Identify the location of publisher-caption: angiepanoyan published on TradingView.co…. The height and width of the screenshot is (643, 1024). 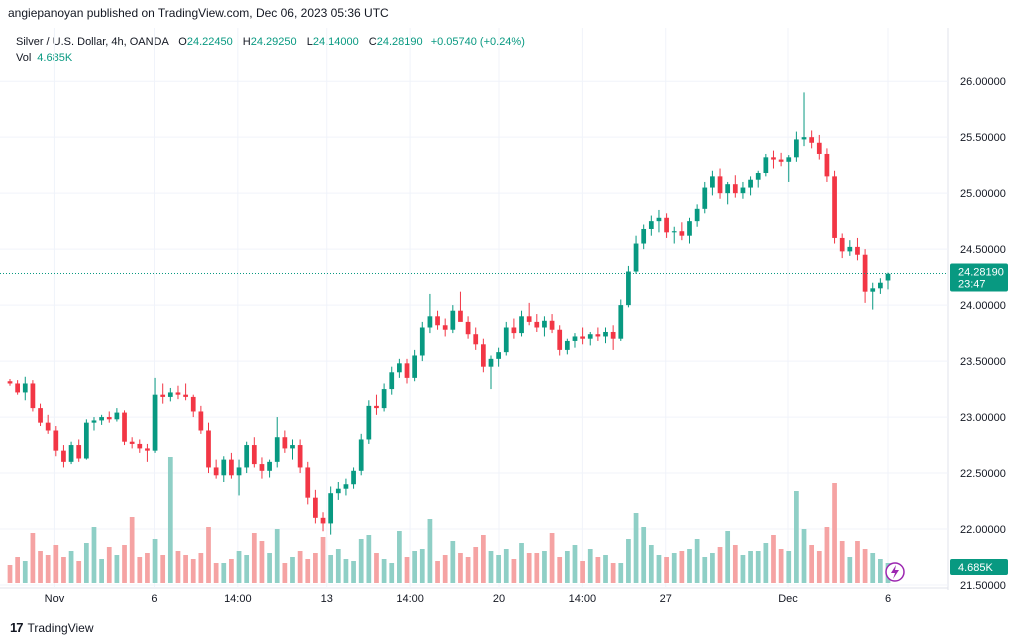
(198, 13).